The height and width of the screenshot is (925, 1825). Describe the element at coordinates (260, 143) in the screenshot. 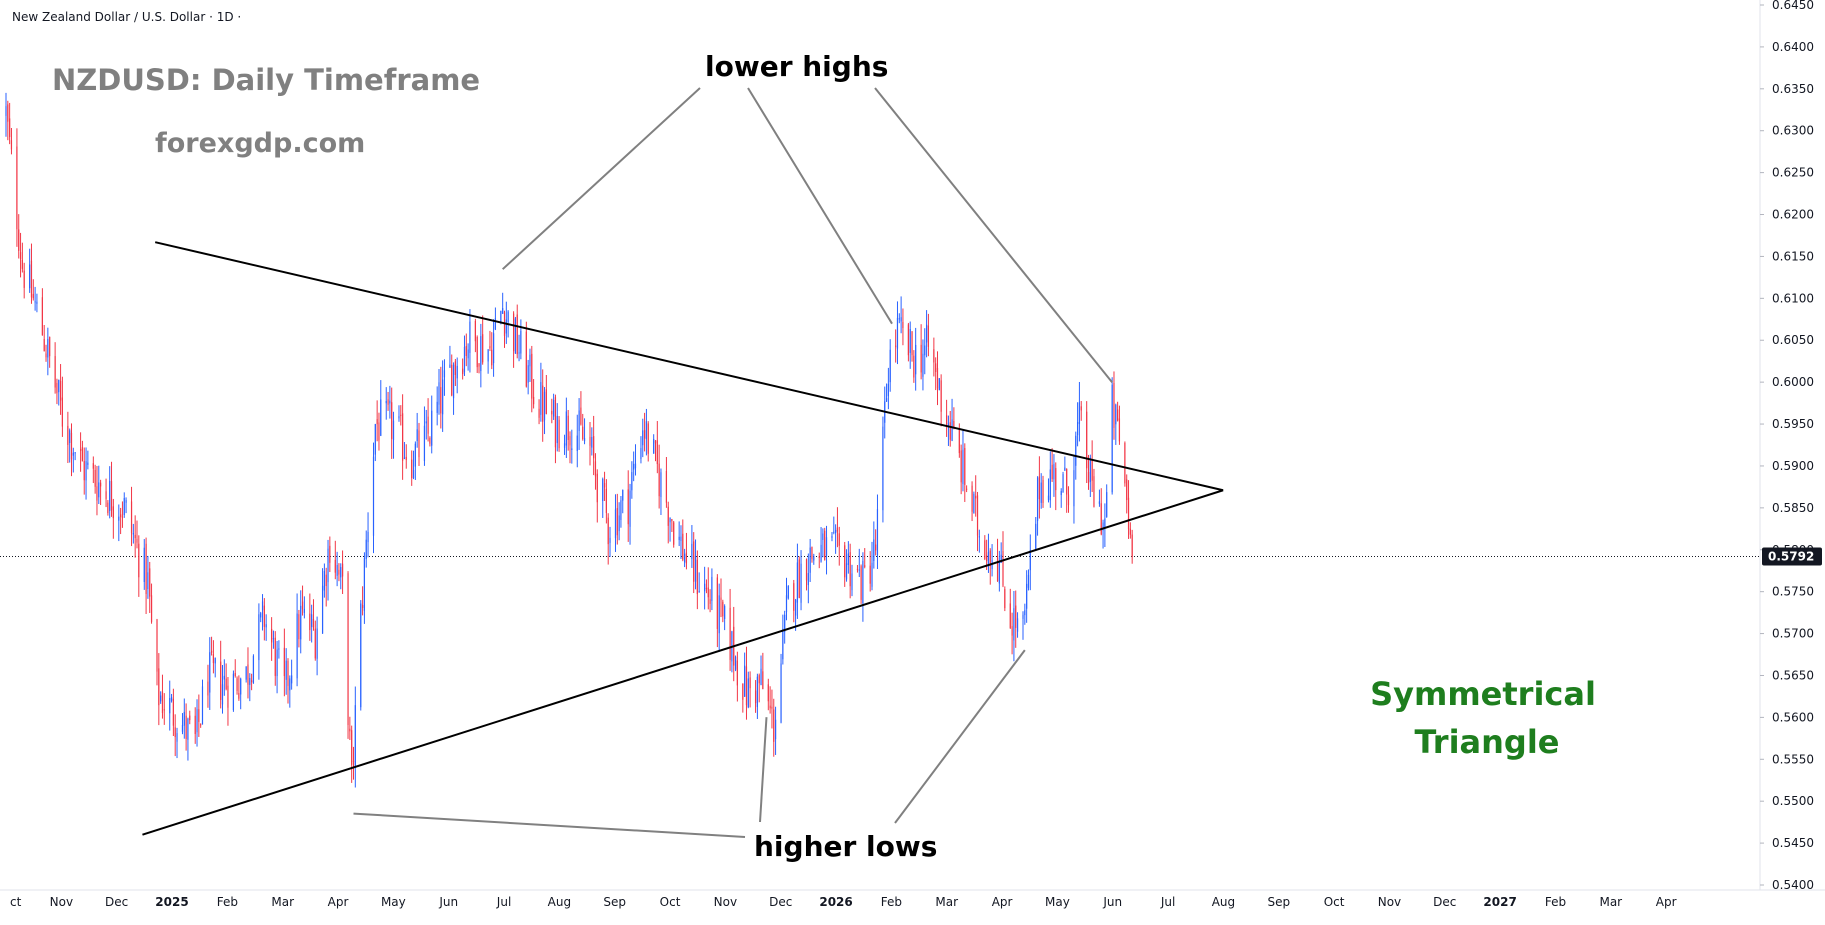

I see `site-label: forexgdp.com` at that location.